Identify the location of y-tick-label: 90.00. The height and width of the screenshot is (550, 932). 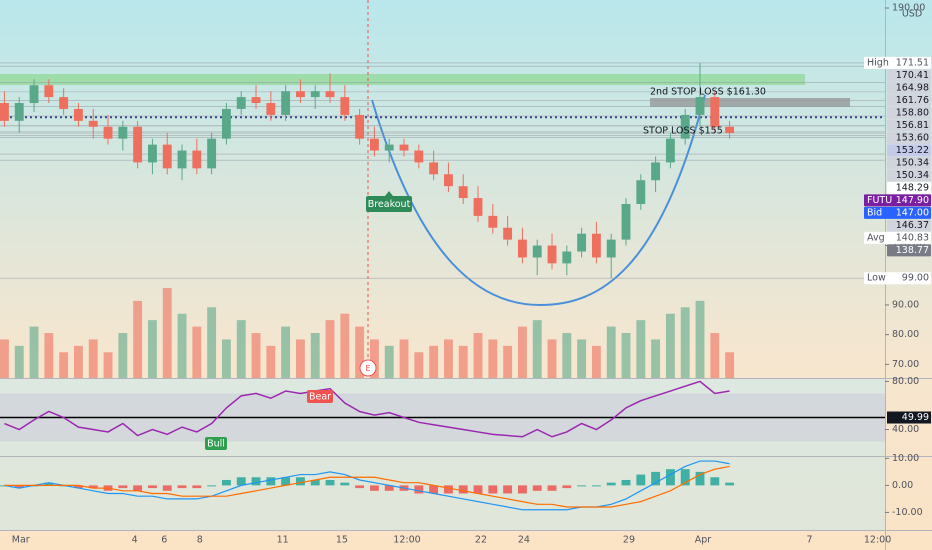
(905, 304).